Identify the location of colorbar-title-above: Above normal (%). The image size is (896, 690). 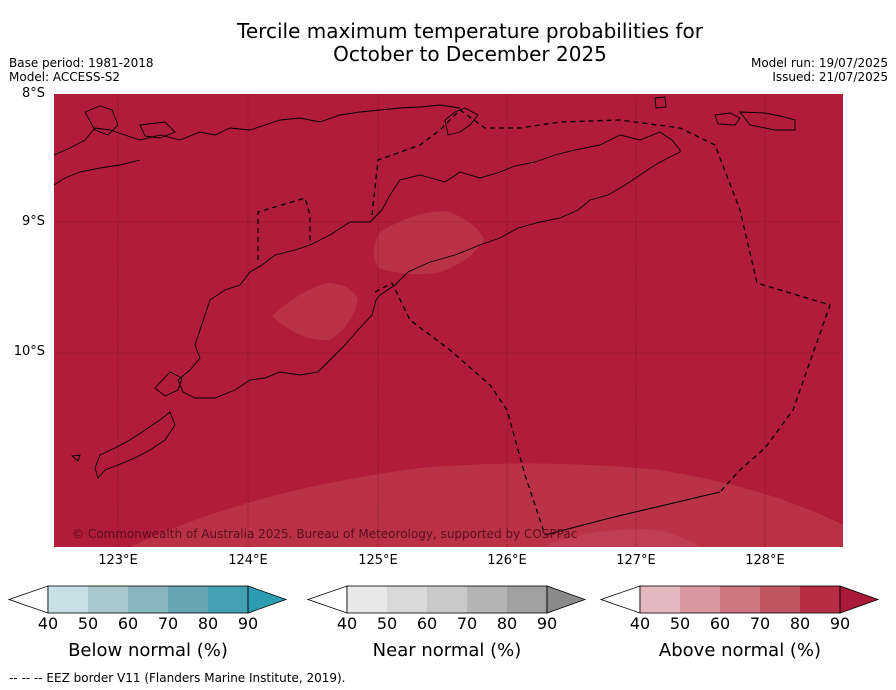
(740, 650).